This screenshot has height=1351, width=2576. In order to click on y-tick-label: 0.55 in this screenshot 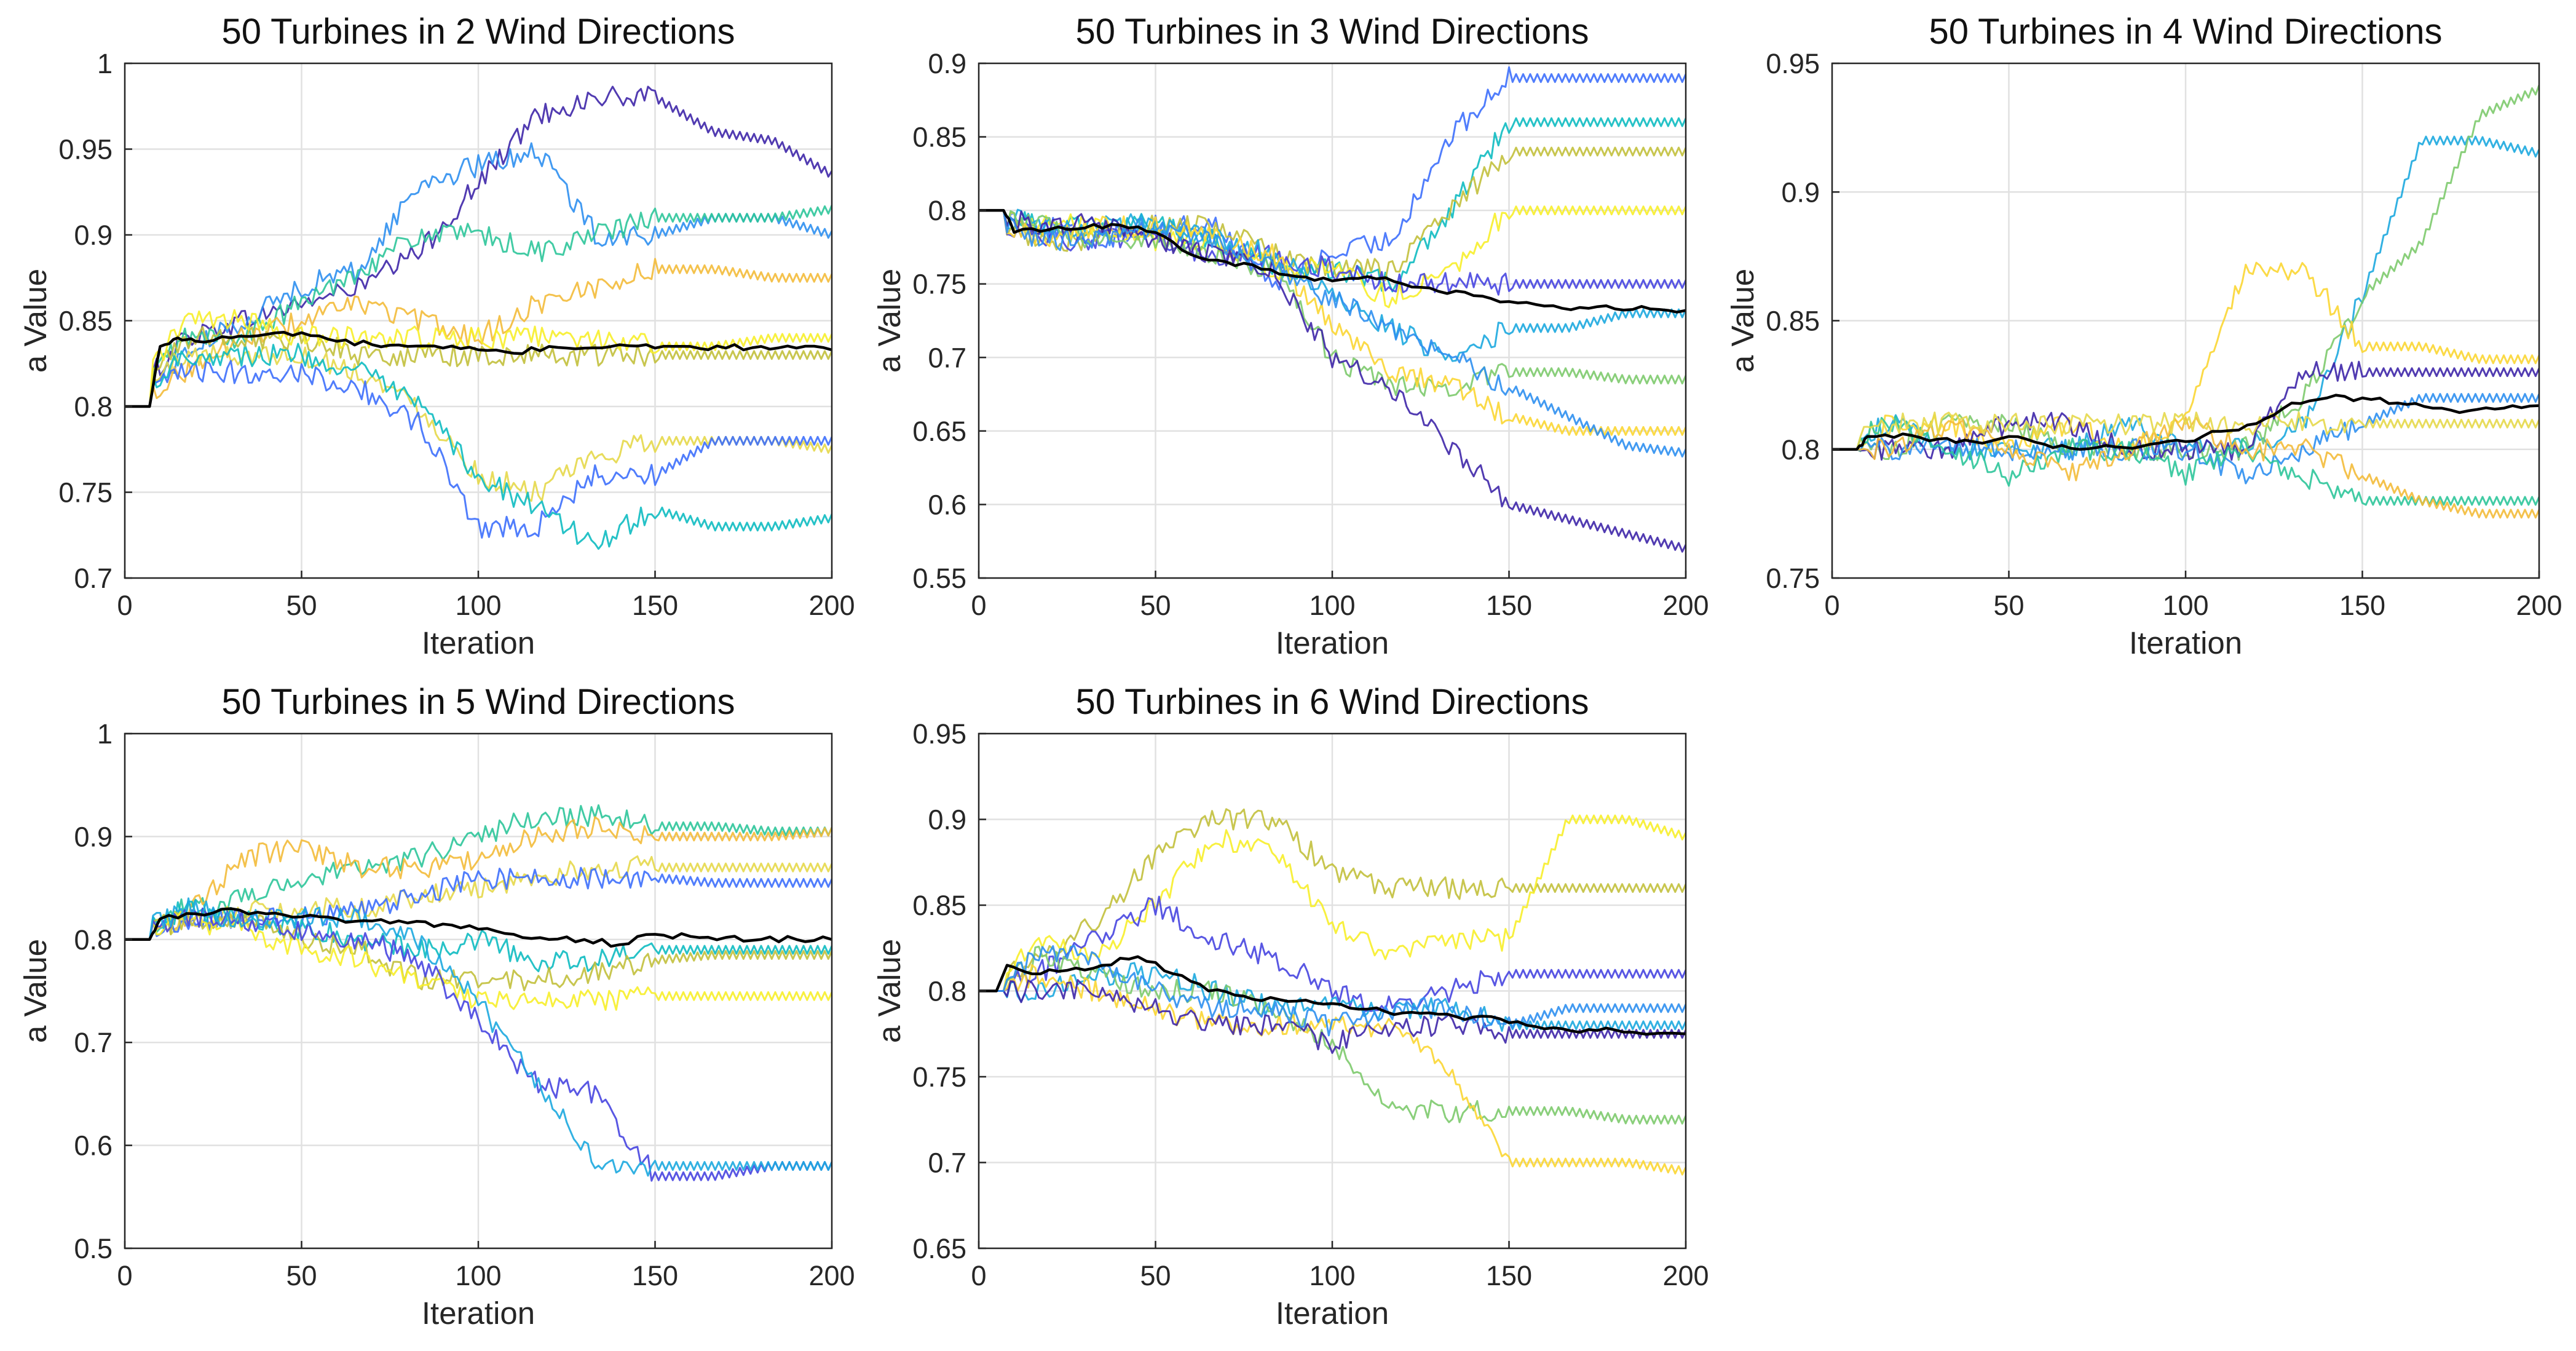, I will do `click(939, 578)`.